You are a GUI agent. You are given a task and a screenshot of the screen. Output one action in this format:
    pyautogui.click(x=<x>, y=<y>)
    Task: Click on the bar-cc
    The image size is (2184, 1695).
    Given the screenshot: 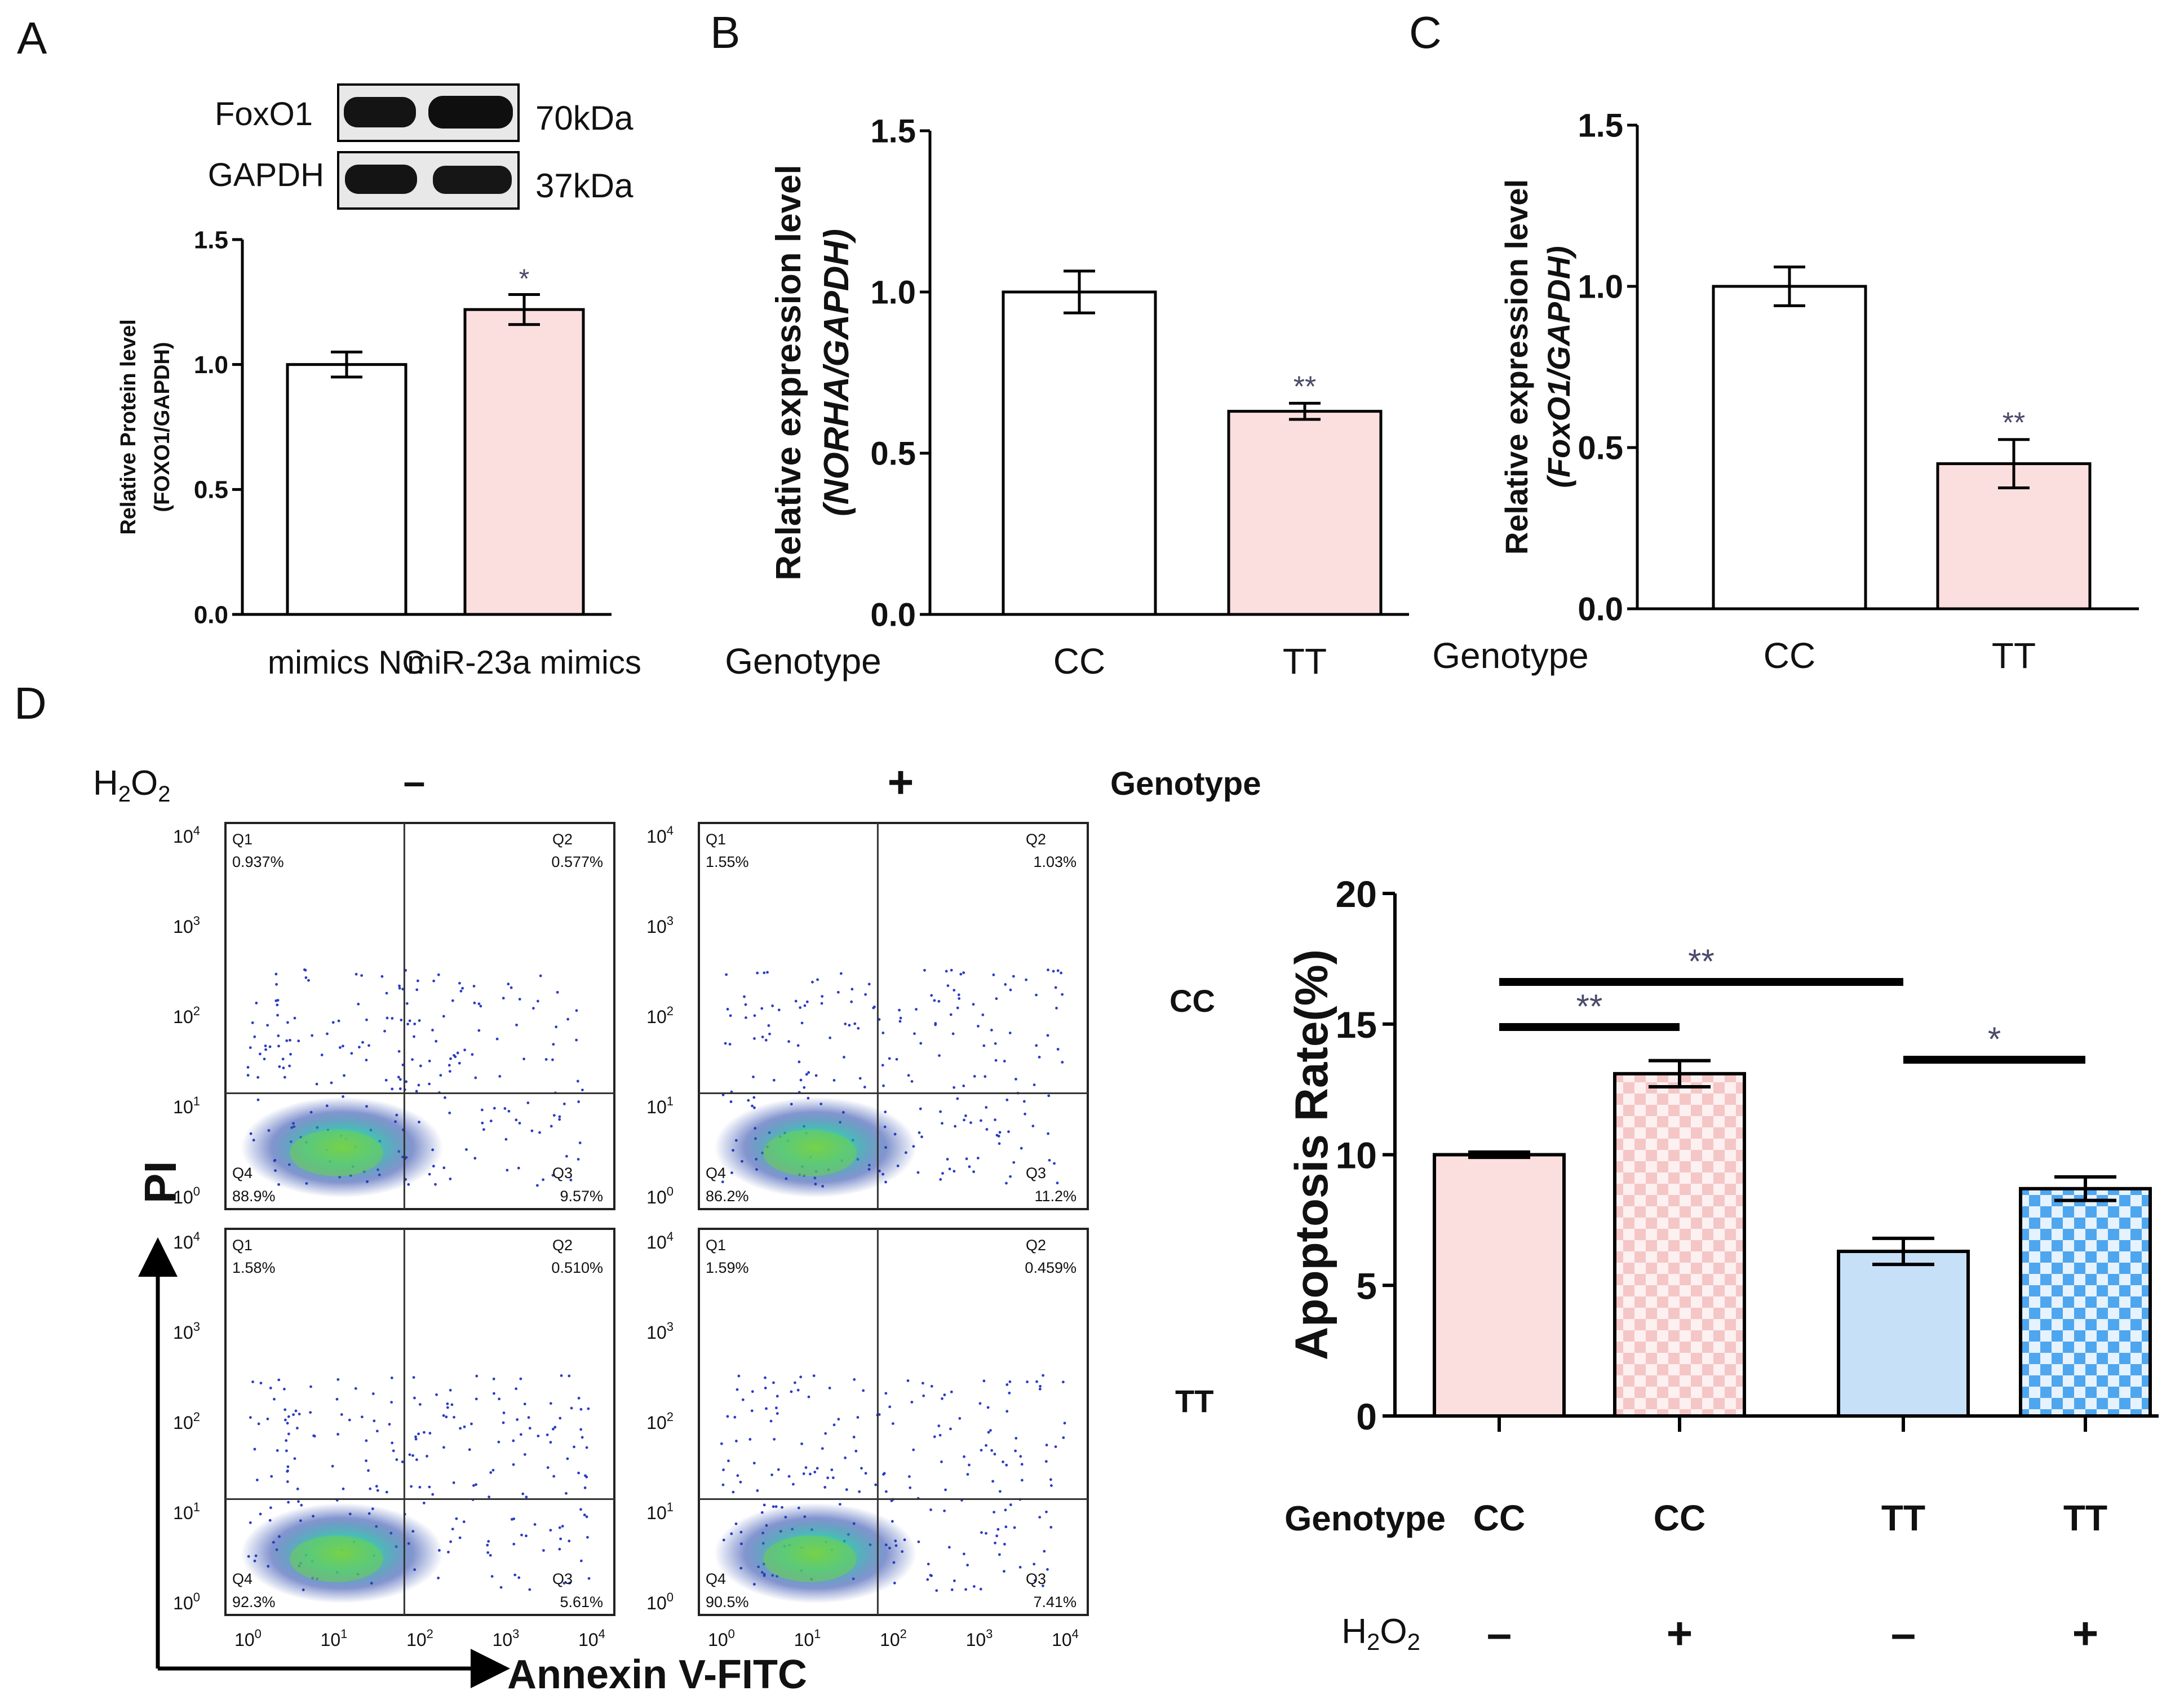 What is the action you would take?
    pyautogui.click(x=1789, y=447)
    